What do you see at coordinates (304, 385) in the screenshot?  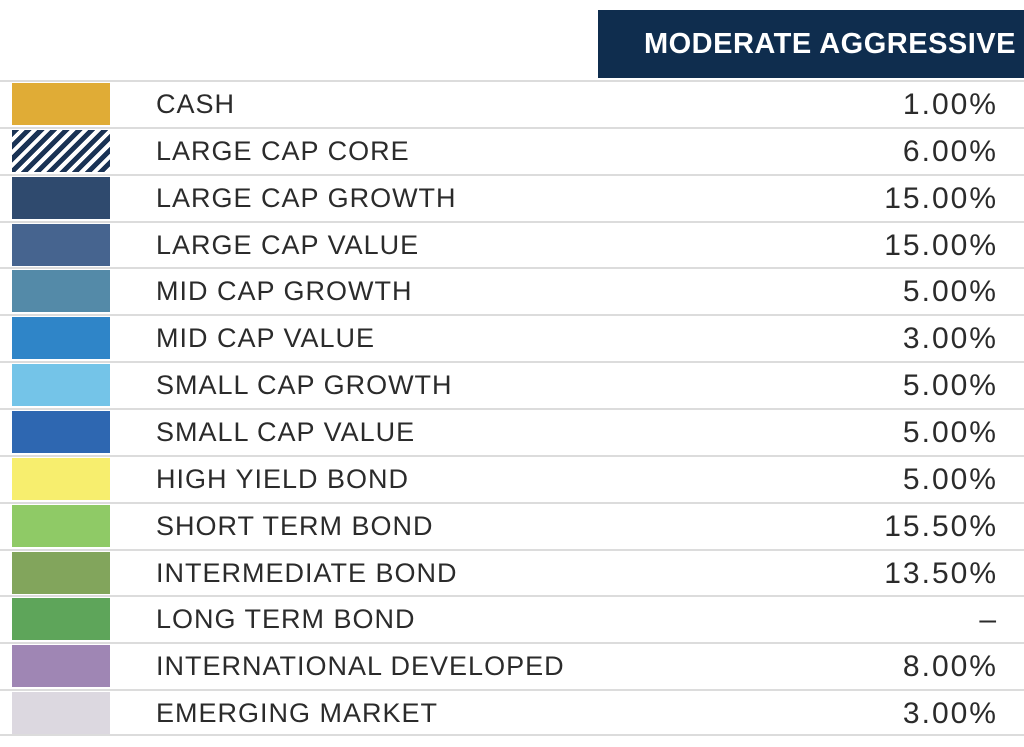 I see `asset-class: SMALL CAP GROWTH` at bounding box center [304, 385].